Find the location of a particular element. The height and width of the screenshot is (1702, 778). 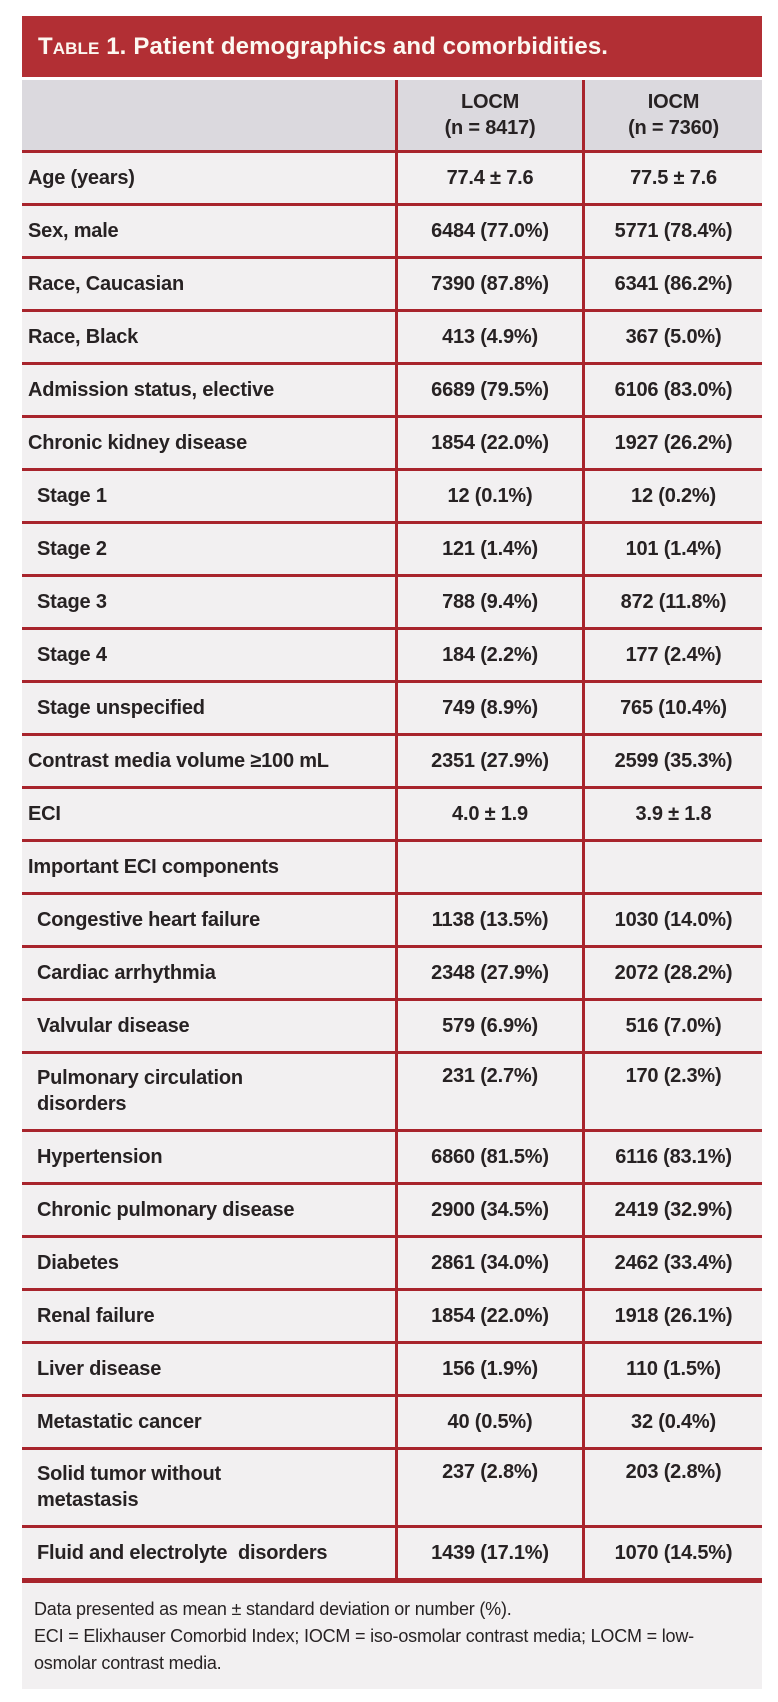

iocm-value: 6116 (83.1%) is located at coordinates (672, 1157).